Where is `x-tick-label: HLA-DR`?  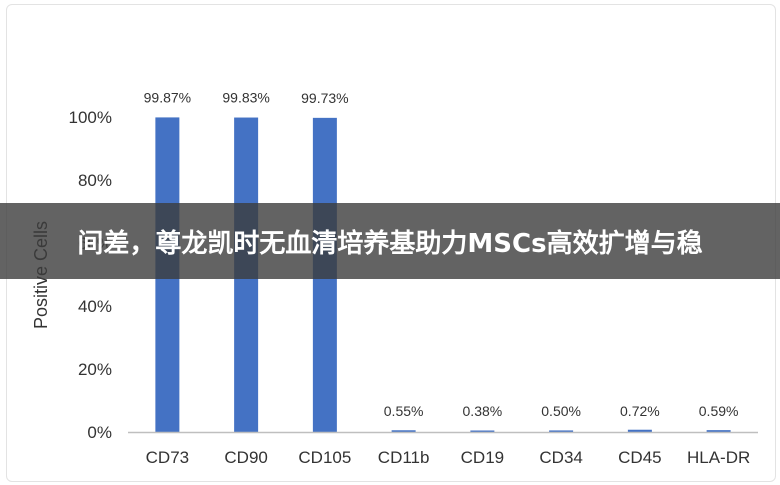 x-tick-label: HLA-DR is located at coordinates (718, 457).